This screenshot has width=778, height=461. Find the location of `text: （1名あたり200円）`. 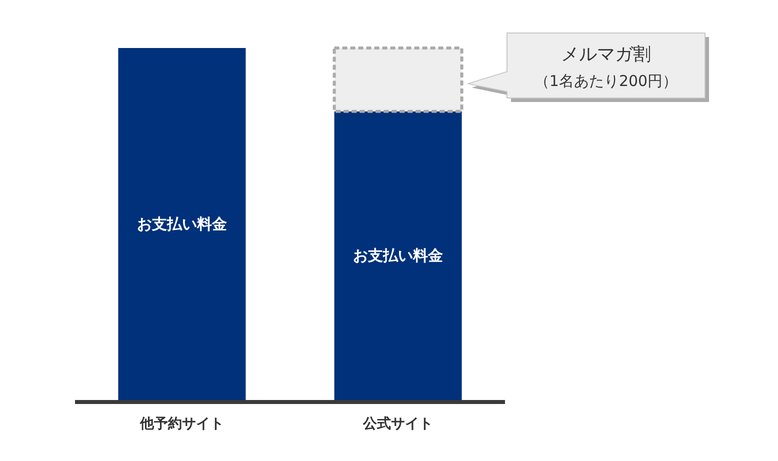

text: （1名あたり200円） is located at coordinates (606, 81).